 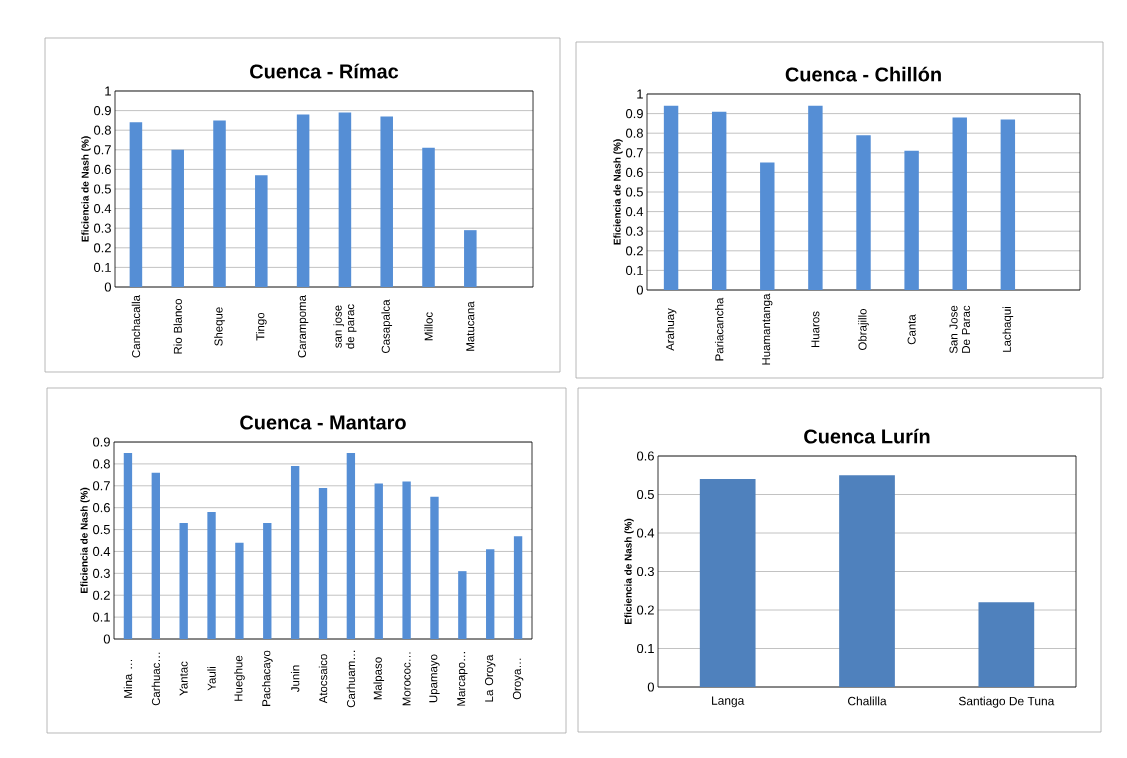 What do you see at coordinates (490, 678) in the screenshot?
I see `x-tick-label: La Oroya` at bounding box center [490, 678].